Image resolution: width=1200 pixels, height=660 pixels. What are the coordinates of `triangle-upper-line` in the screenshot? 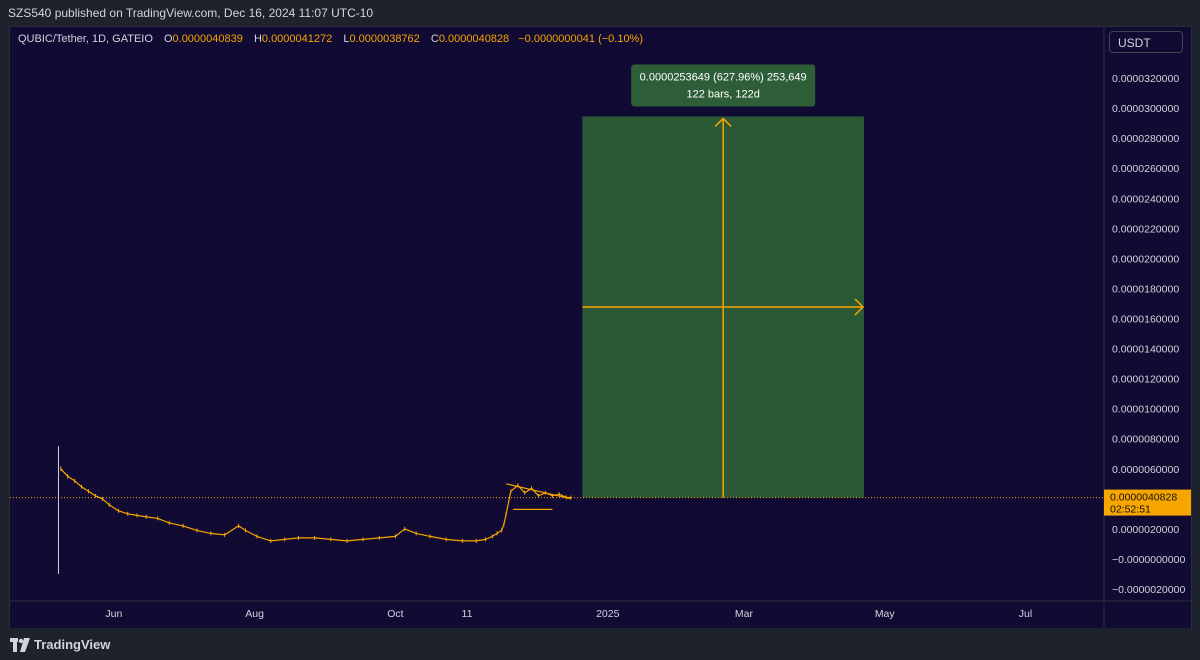 It's located at (538, 491).